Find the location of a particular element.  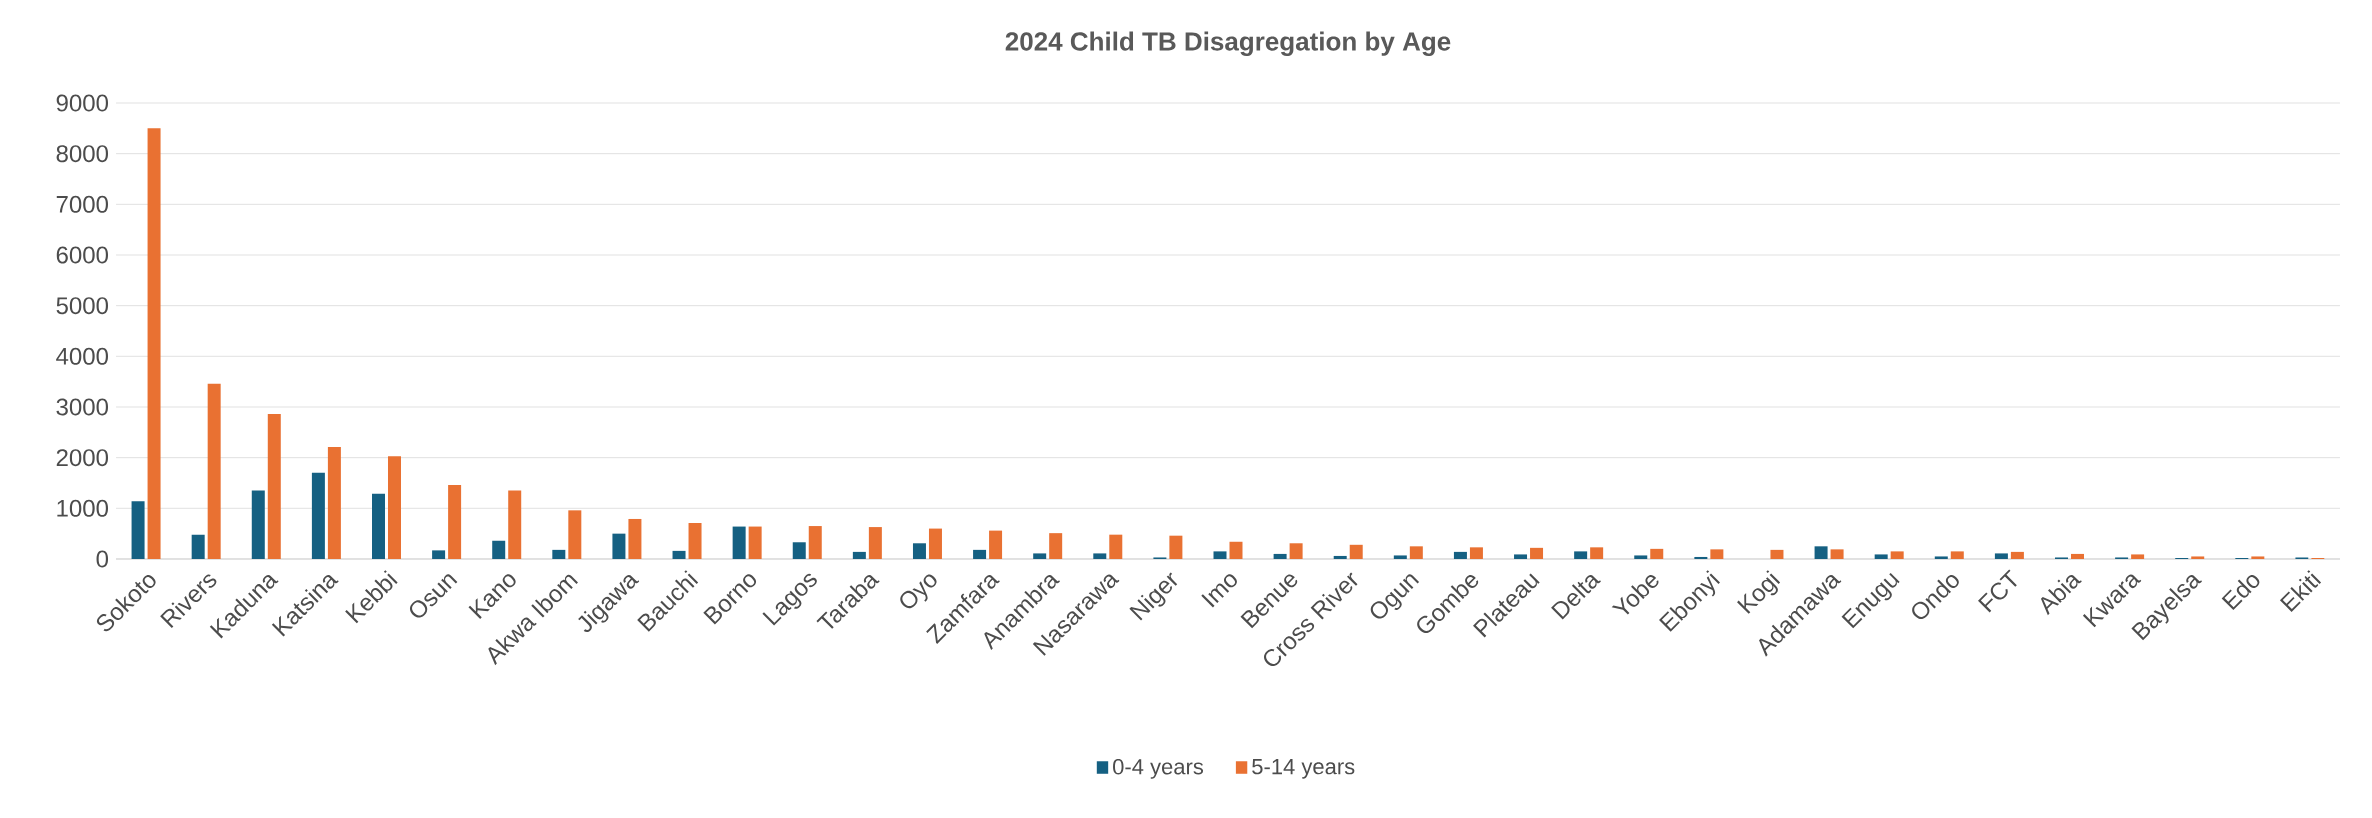

y-tick-label: 1000 is located at coordinates (83, 508).